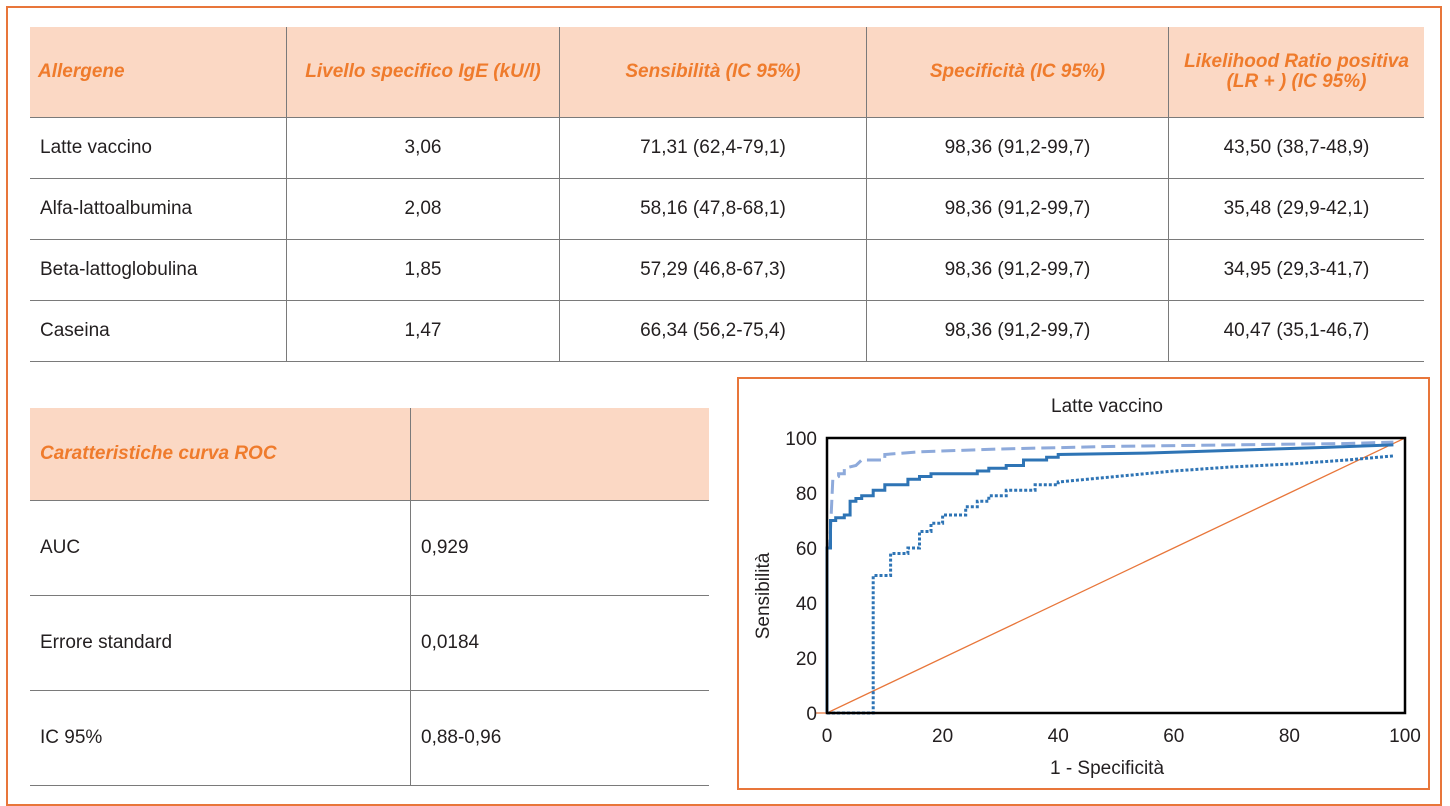 The height and width of the screenshot is (806, 1450). I want to click on cell-ige-level: 1,85, so click(423, 270).